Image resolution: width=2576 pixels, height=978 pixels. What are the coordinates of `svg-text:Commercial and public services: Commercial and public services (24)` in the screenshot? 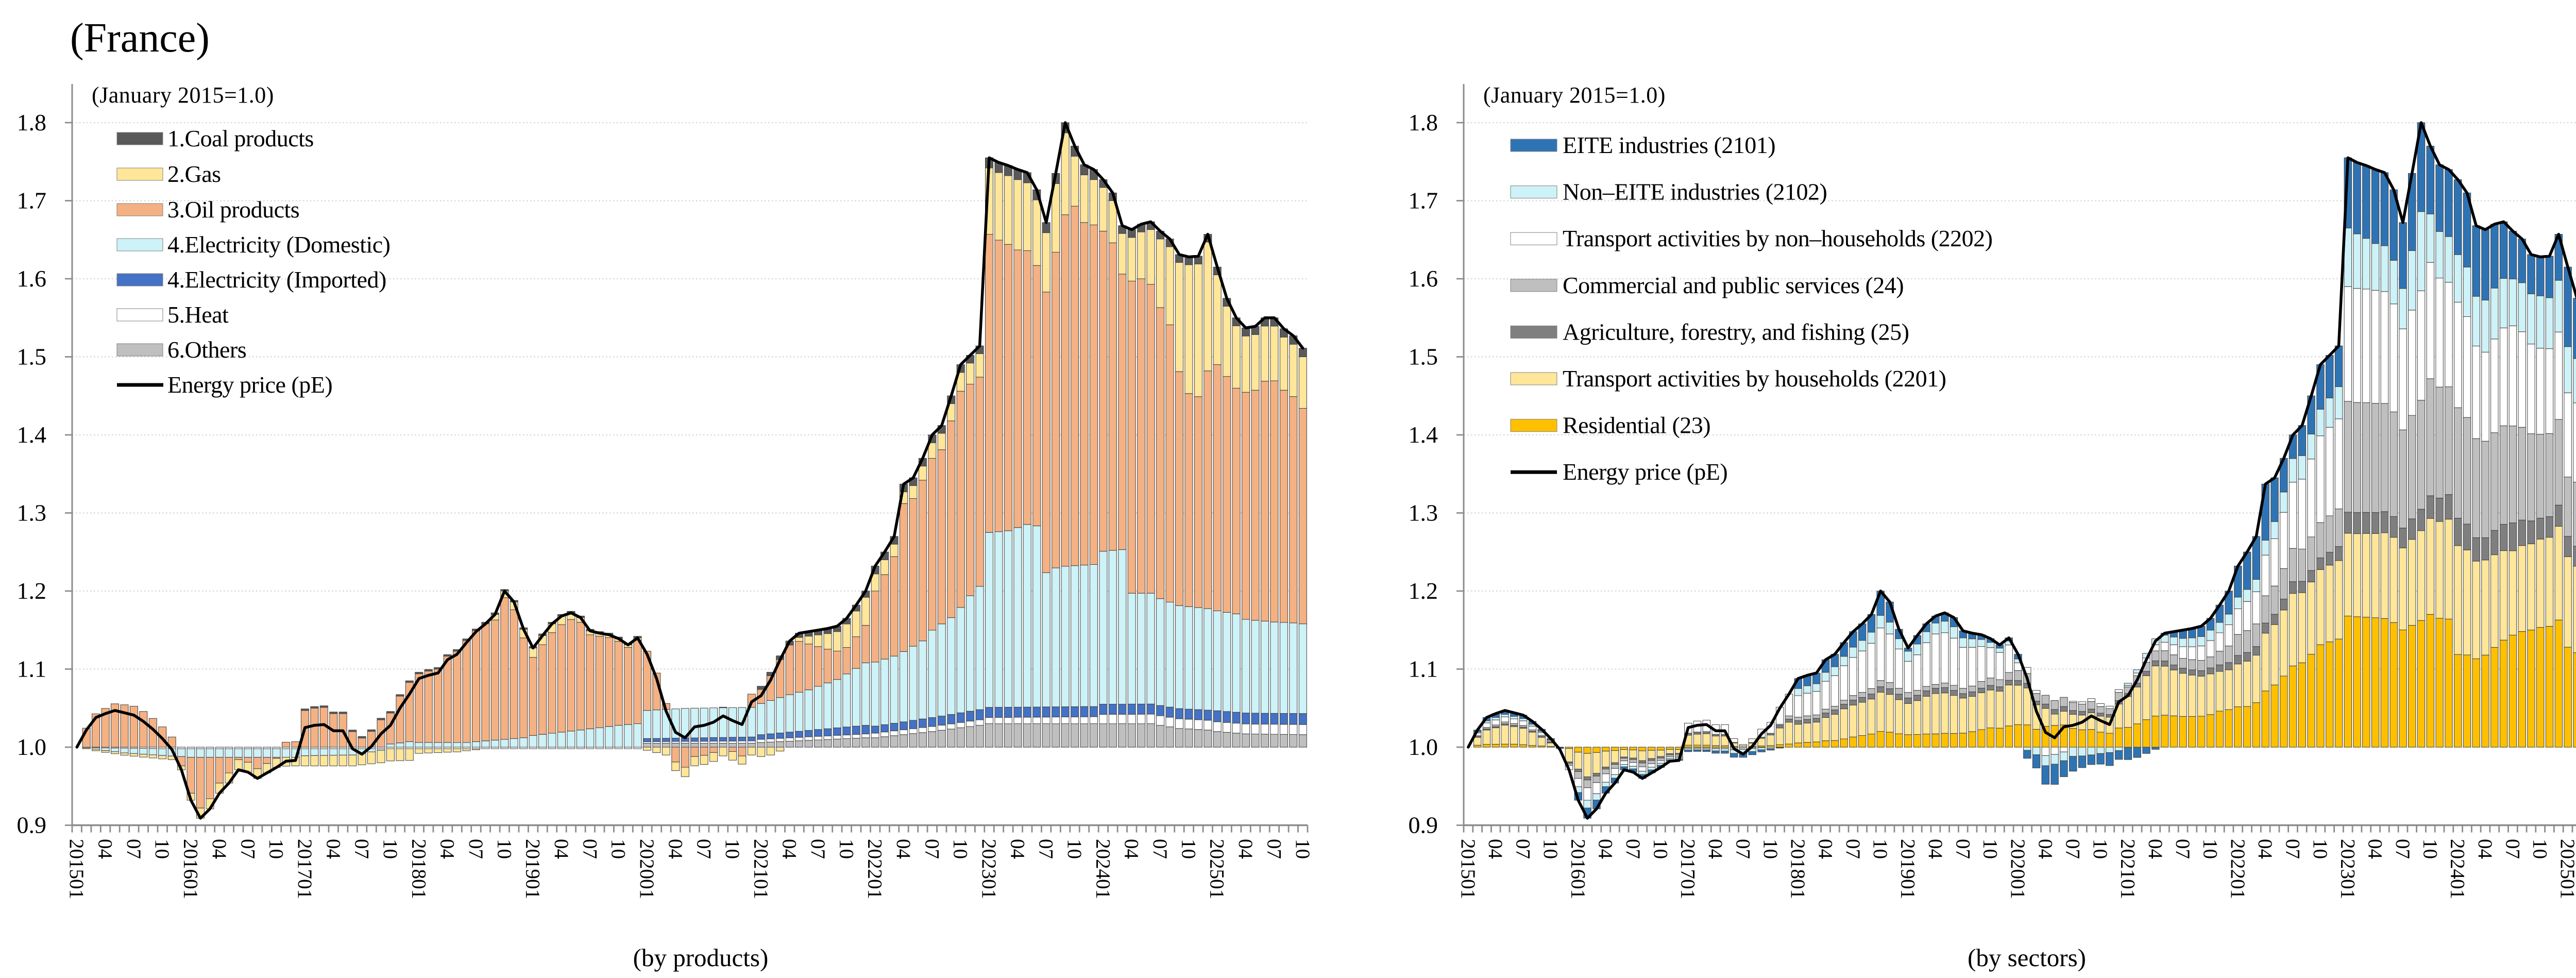 It's located at (1733, 285).